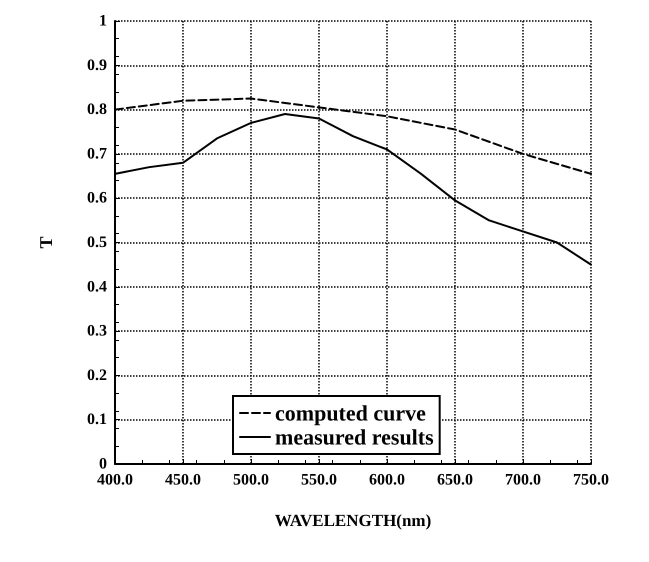 This screenshot has width=649, height=562. Describe the element at coordinates (97, 153) in the screenshot. I see `y-tick-label: 0.7` at that location.